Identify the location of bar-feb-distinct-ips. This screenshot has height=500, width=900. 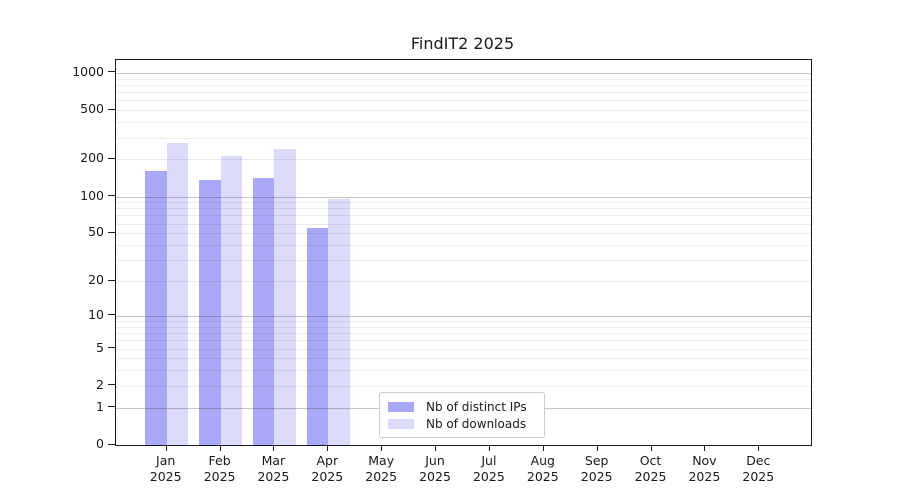
(210, 312).